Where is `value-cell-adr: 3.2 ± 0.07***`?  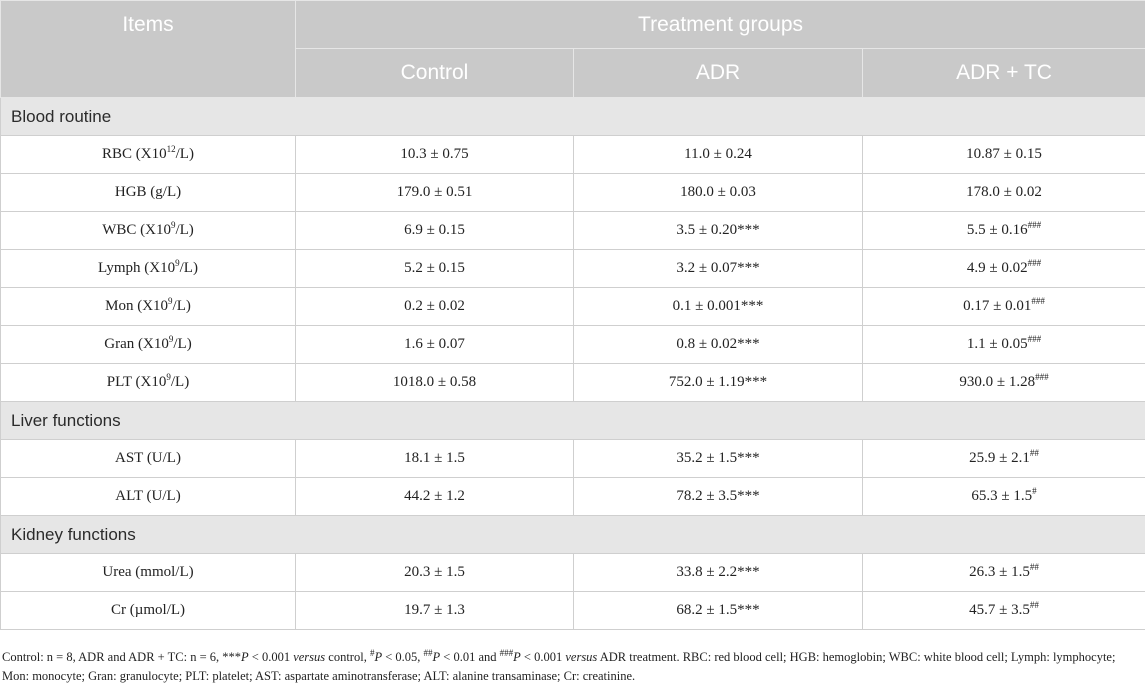
value-cell-adr: 3.2 ± 0.07*** is located at coordinates (718, 268).